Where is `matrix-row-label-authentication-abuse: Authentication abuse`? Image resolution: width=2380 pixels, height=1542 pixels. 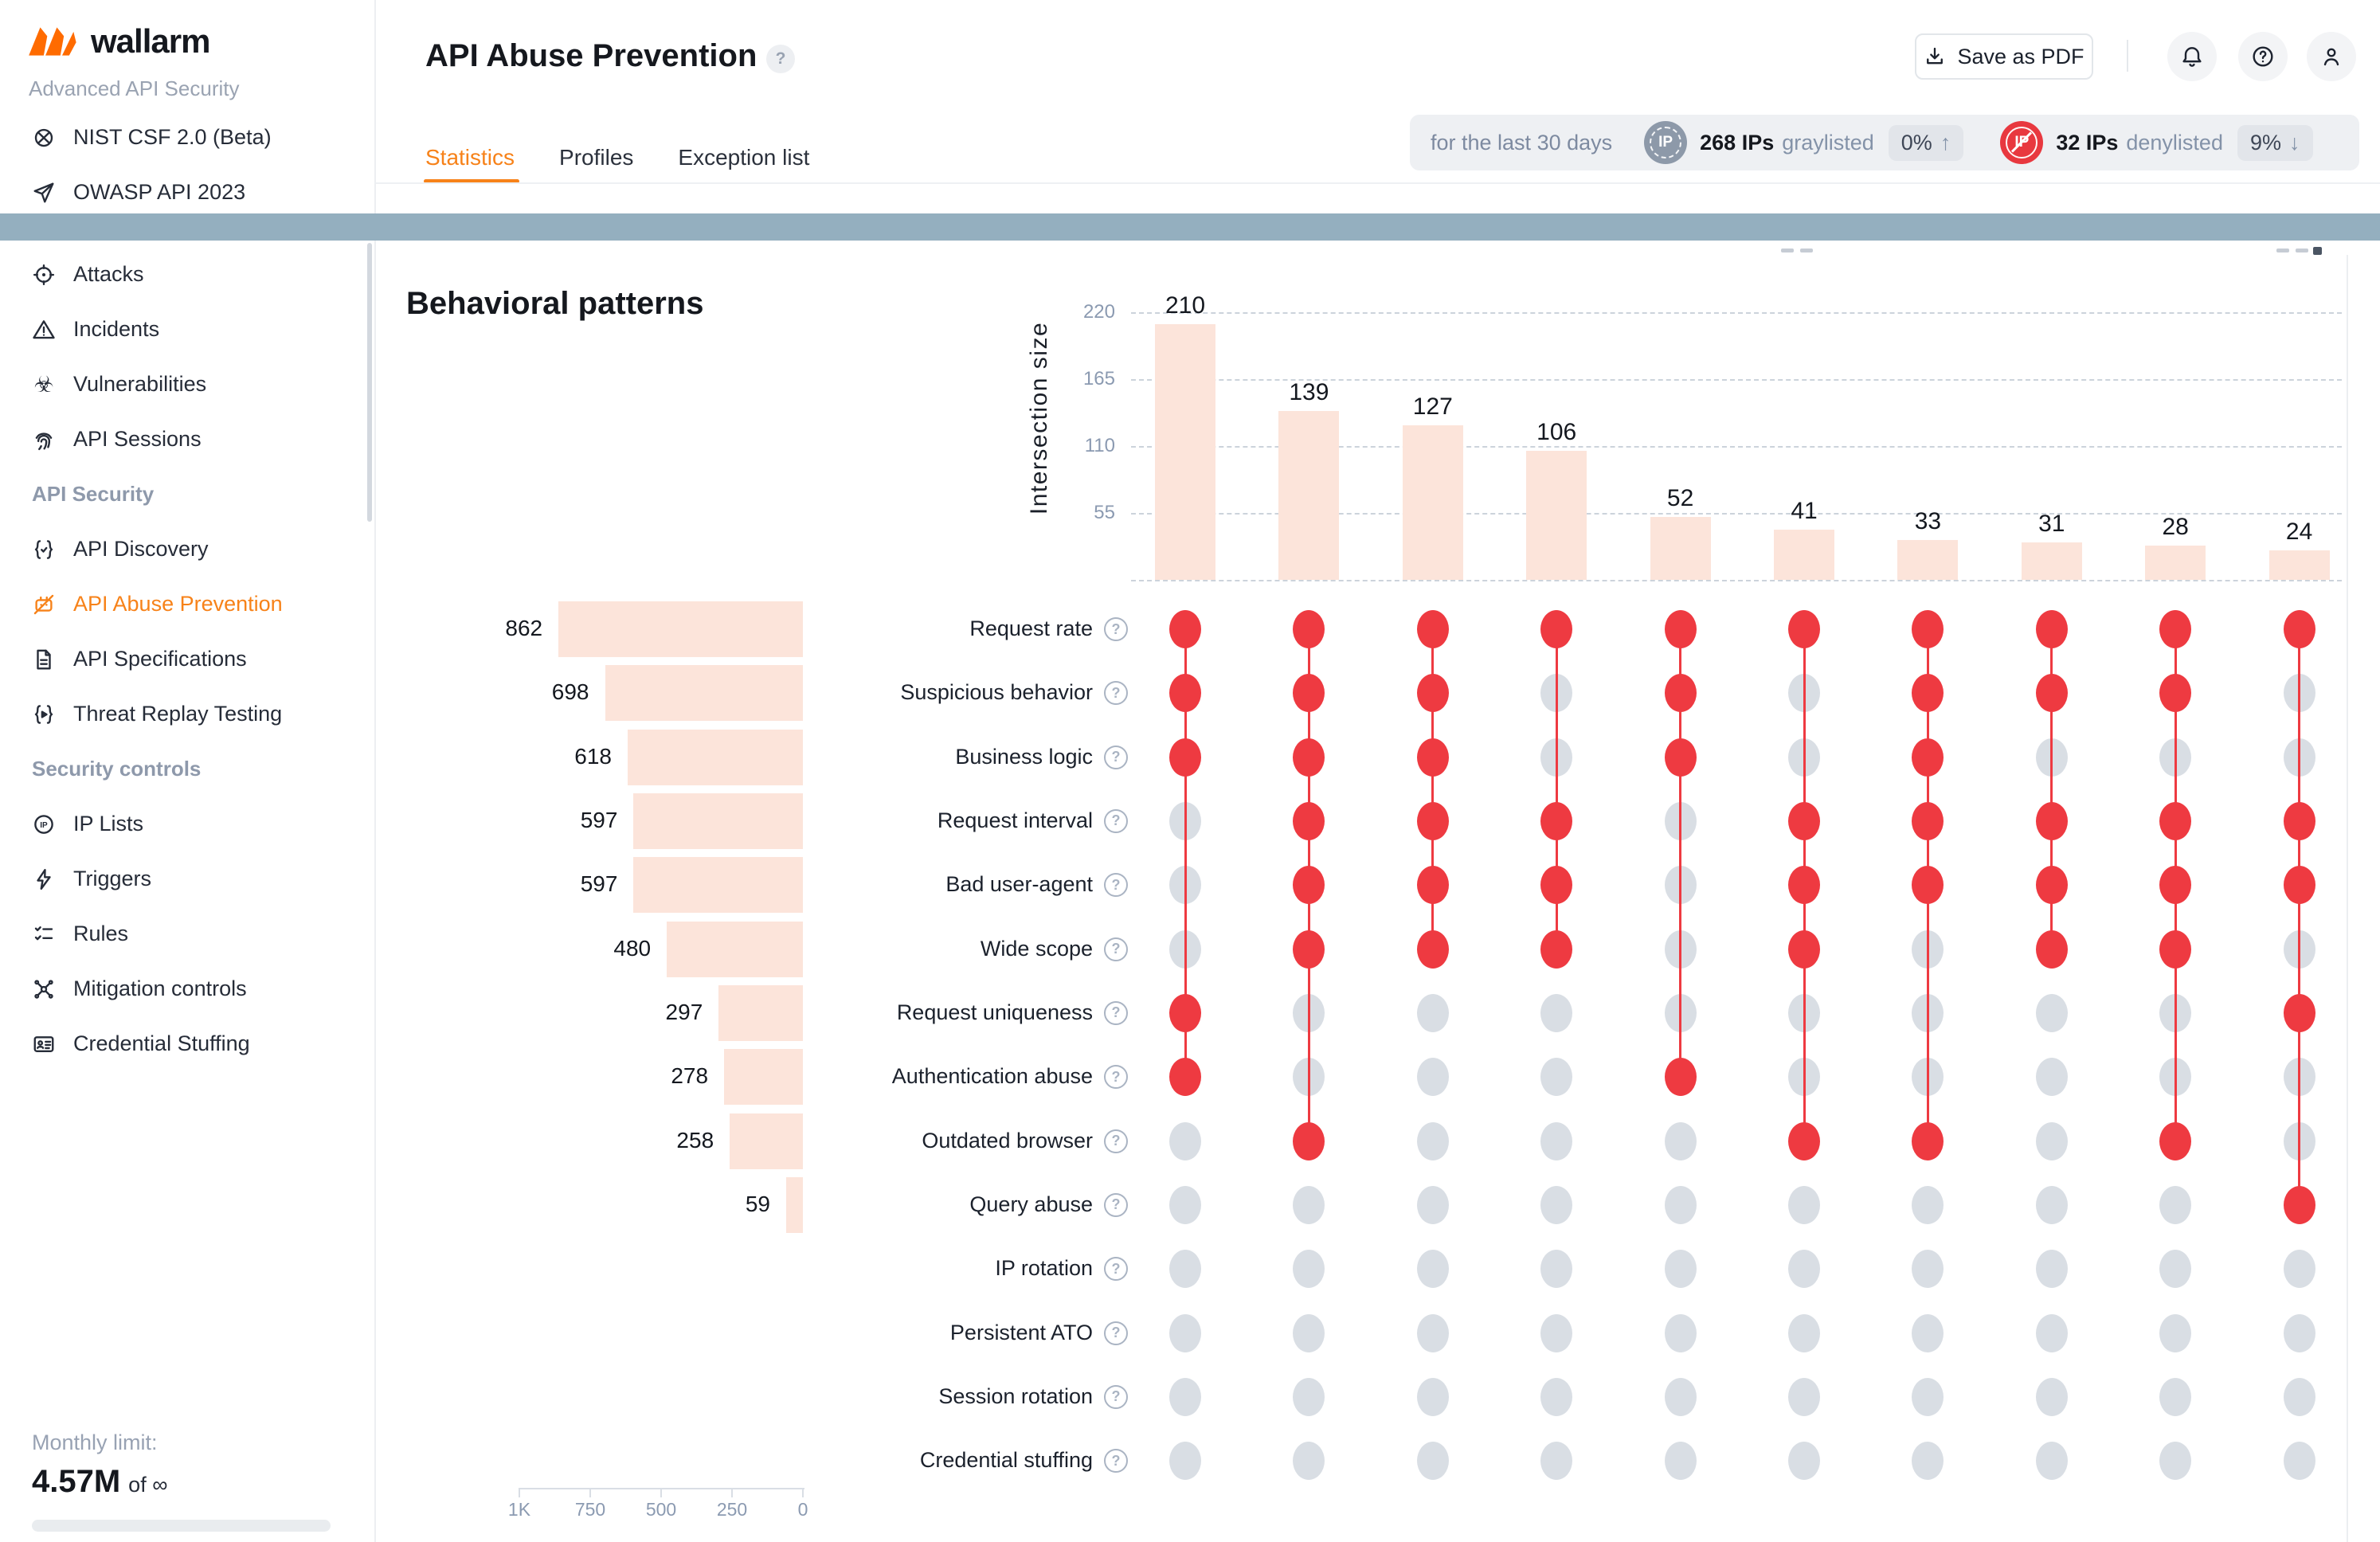 matrix-row-label-authentication-abuse: Authentication abuse is located at coordinates (992, 1076).